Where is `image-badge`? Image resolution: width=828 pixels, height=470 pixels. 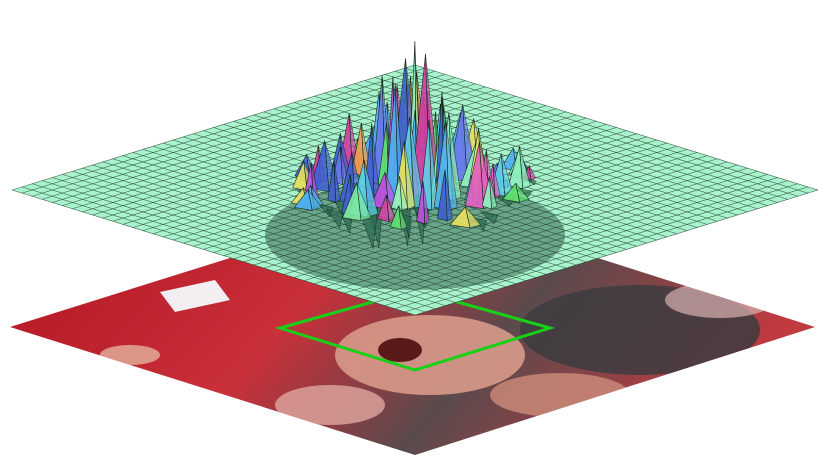 image-badge is located at coordinates (130, 355).